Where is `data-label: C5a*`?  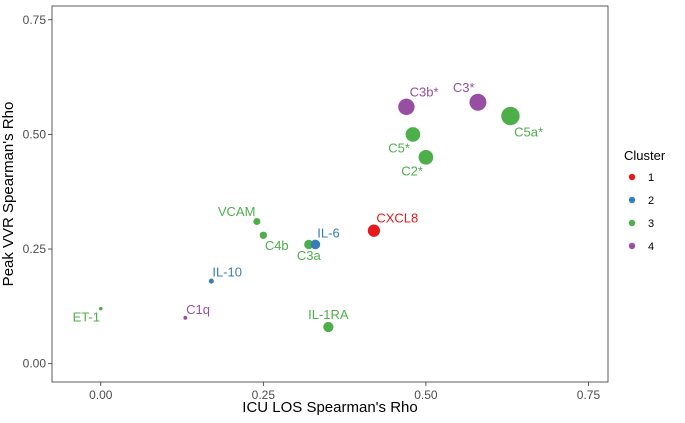 data-label: C5a* is located at coordinates (528, 131).